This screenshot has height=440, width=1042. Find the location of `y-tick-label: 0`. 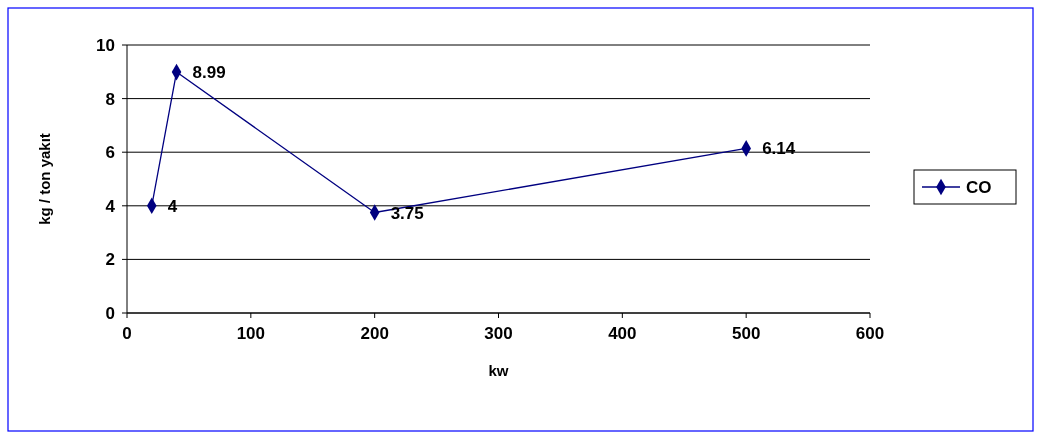

y-tick-label: 0 is located at coordinates (110, 313).